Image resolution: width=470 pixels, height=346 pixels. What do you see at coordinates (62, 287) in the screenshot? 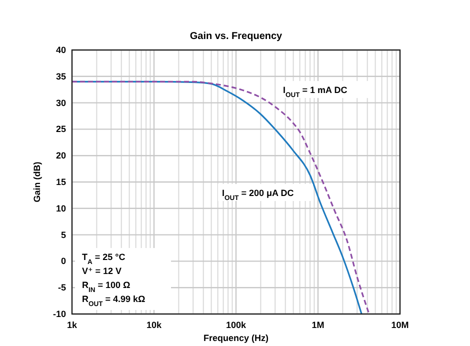
I see `y-tick-label: -5` at bounding box center [62, 287].